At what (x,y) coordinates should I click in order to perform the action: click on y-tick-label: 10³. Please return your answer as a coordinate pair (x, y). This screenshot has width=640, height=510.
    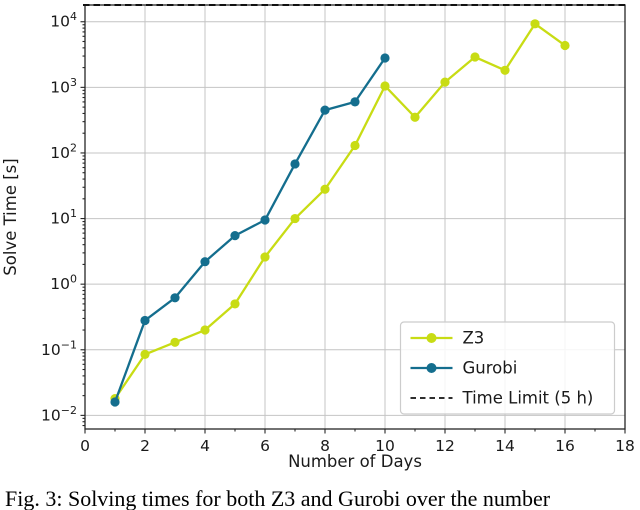
    Looking at the image, I should click on (63, 86).